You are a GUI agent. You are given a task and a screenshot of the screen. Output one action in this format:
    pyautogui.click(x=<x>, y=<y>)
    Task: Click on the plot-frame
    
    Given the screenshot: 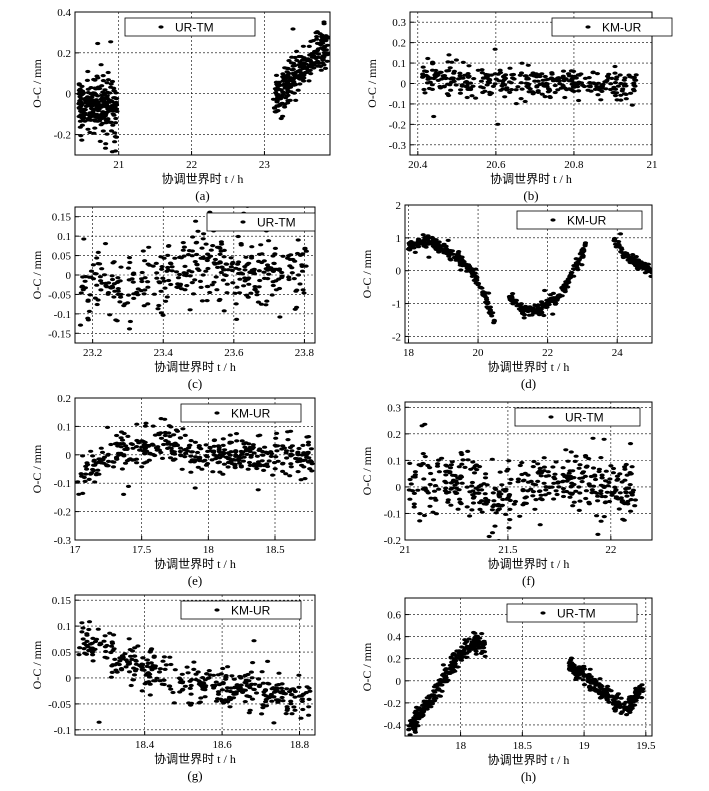 What is the action you would take?
    pyautogui.click(x=202, y=83)
    